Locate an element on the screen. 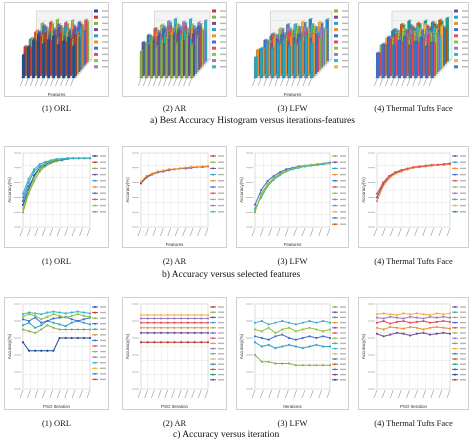 This screenshot has width=474, height=440. x-axis-label: PSO Iteration is located at coordinates (175, 406).